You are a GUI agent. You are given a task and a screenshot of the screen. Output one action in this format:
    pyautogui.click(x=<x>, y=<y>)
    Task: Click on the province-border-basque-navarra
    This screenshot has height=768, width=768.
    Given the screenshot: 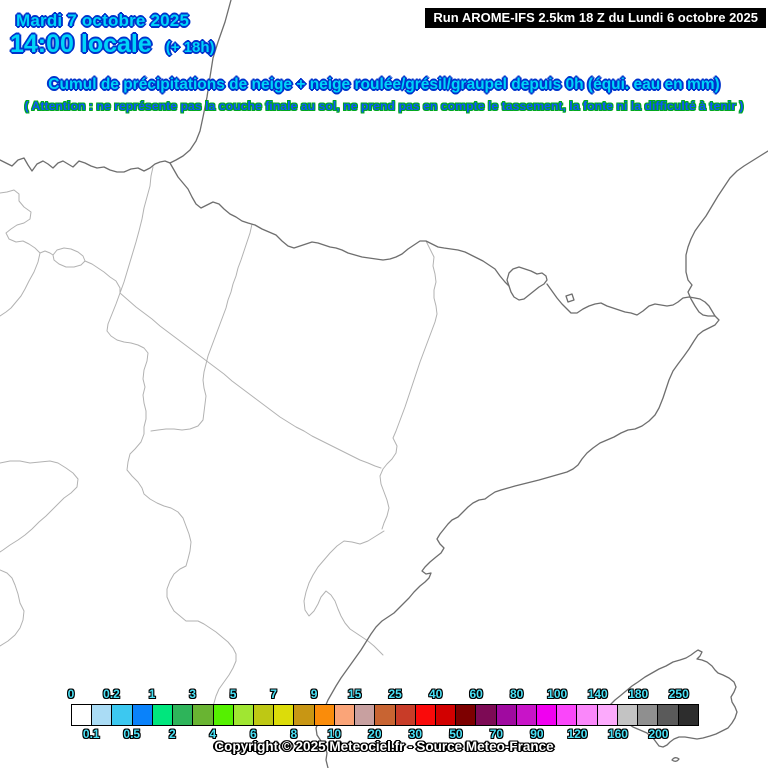 What is the action you would take?
    pyautogui.click(x=171, y=441)
    